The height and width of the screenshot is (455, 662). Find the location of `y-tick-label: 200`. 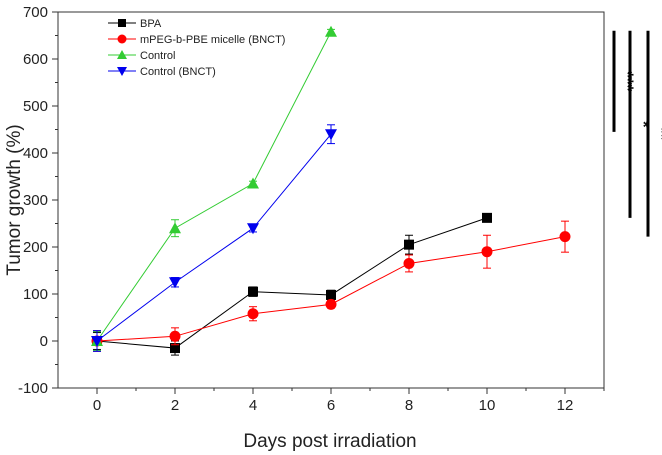

y-tick-label: 200 is located at coordinates (35, 247).